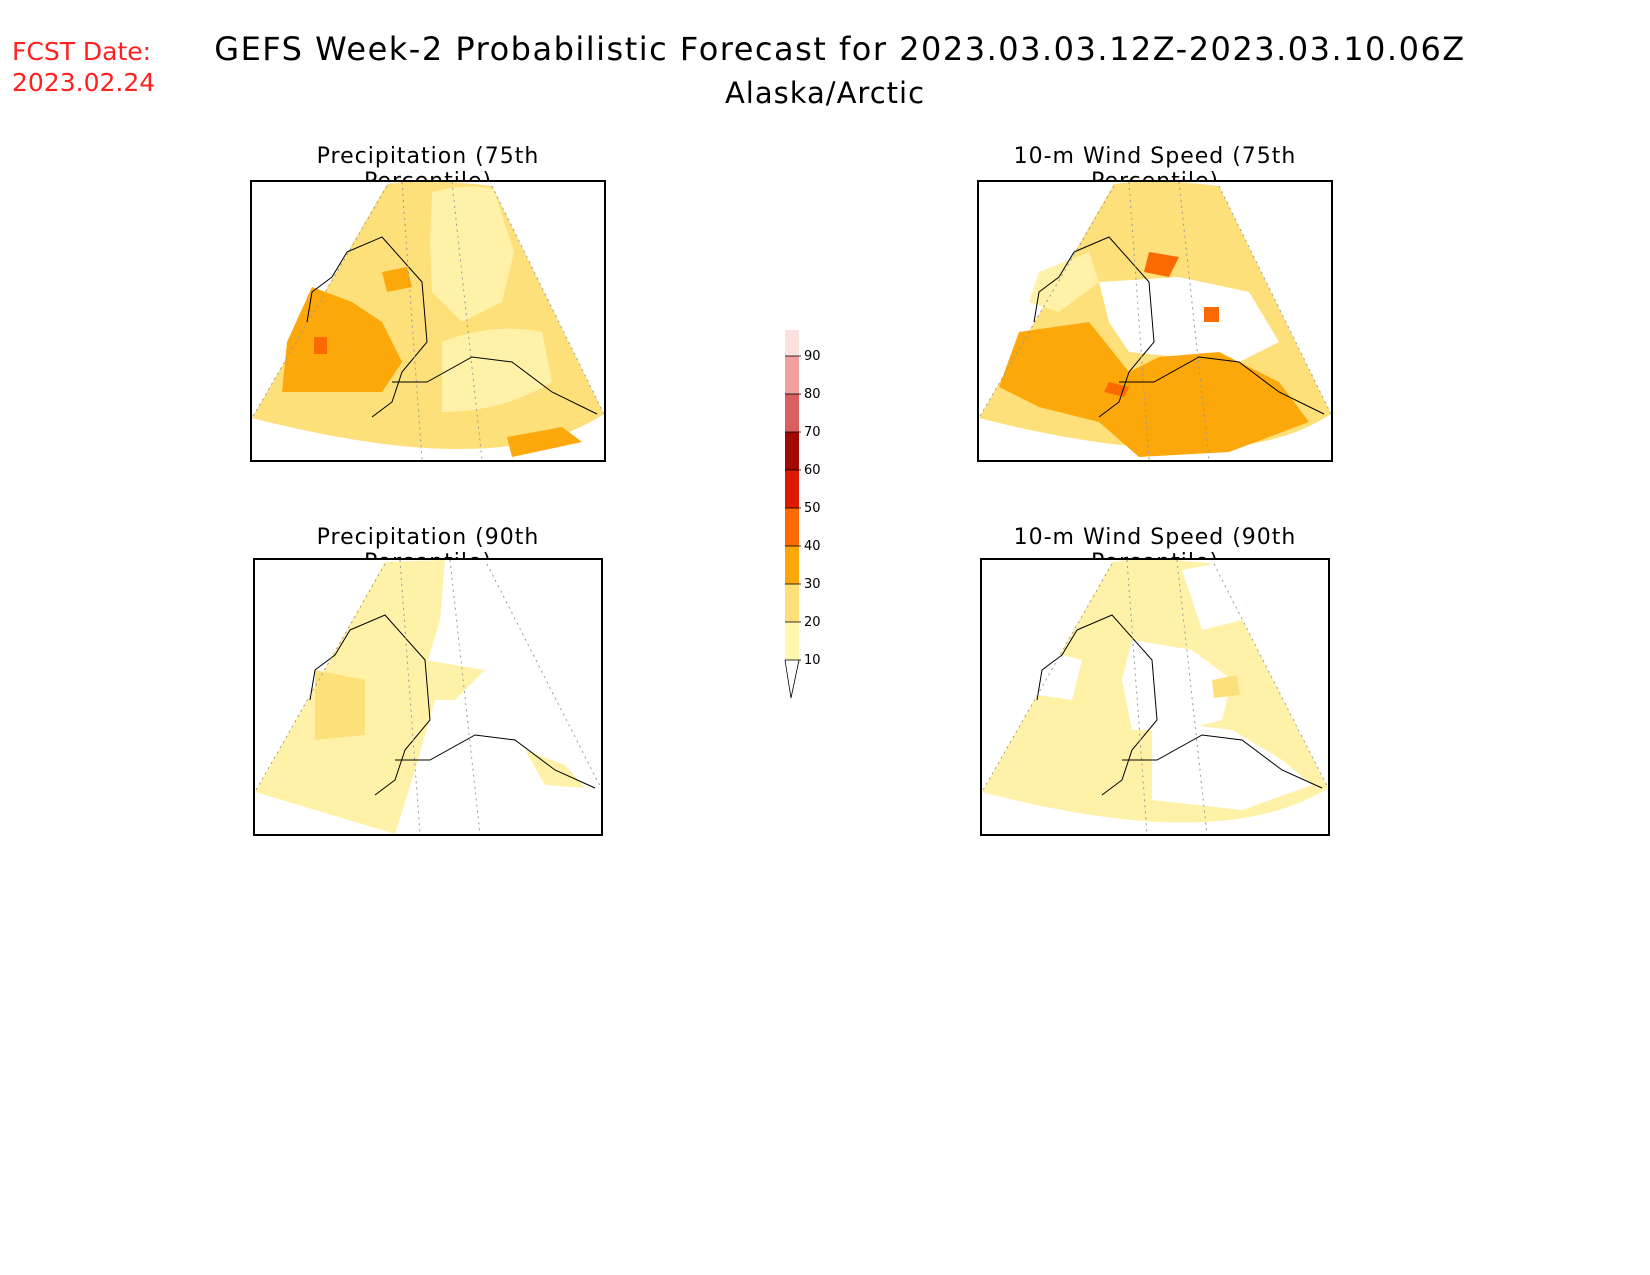 The width and height of the screenshot is (1650, 1275). I want to click on colorbar-tick-label: 10, so click(812, 660).